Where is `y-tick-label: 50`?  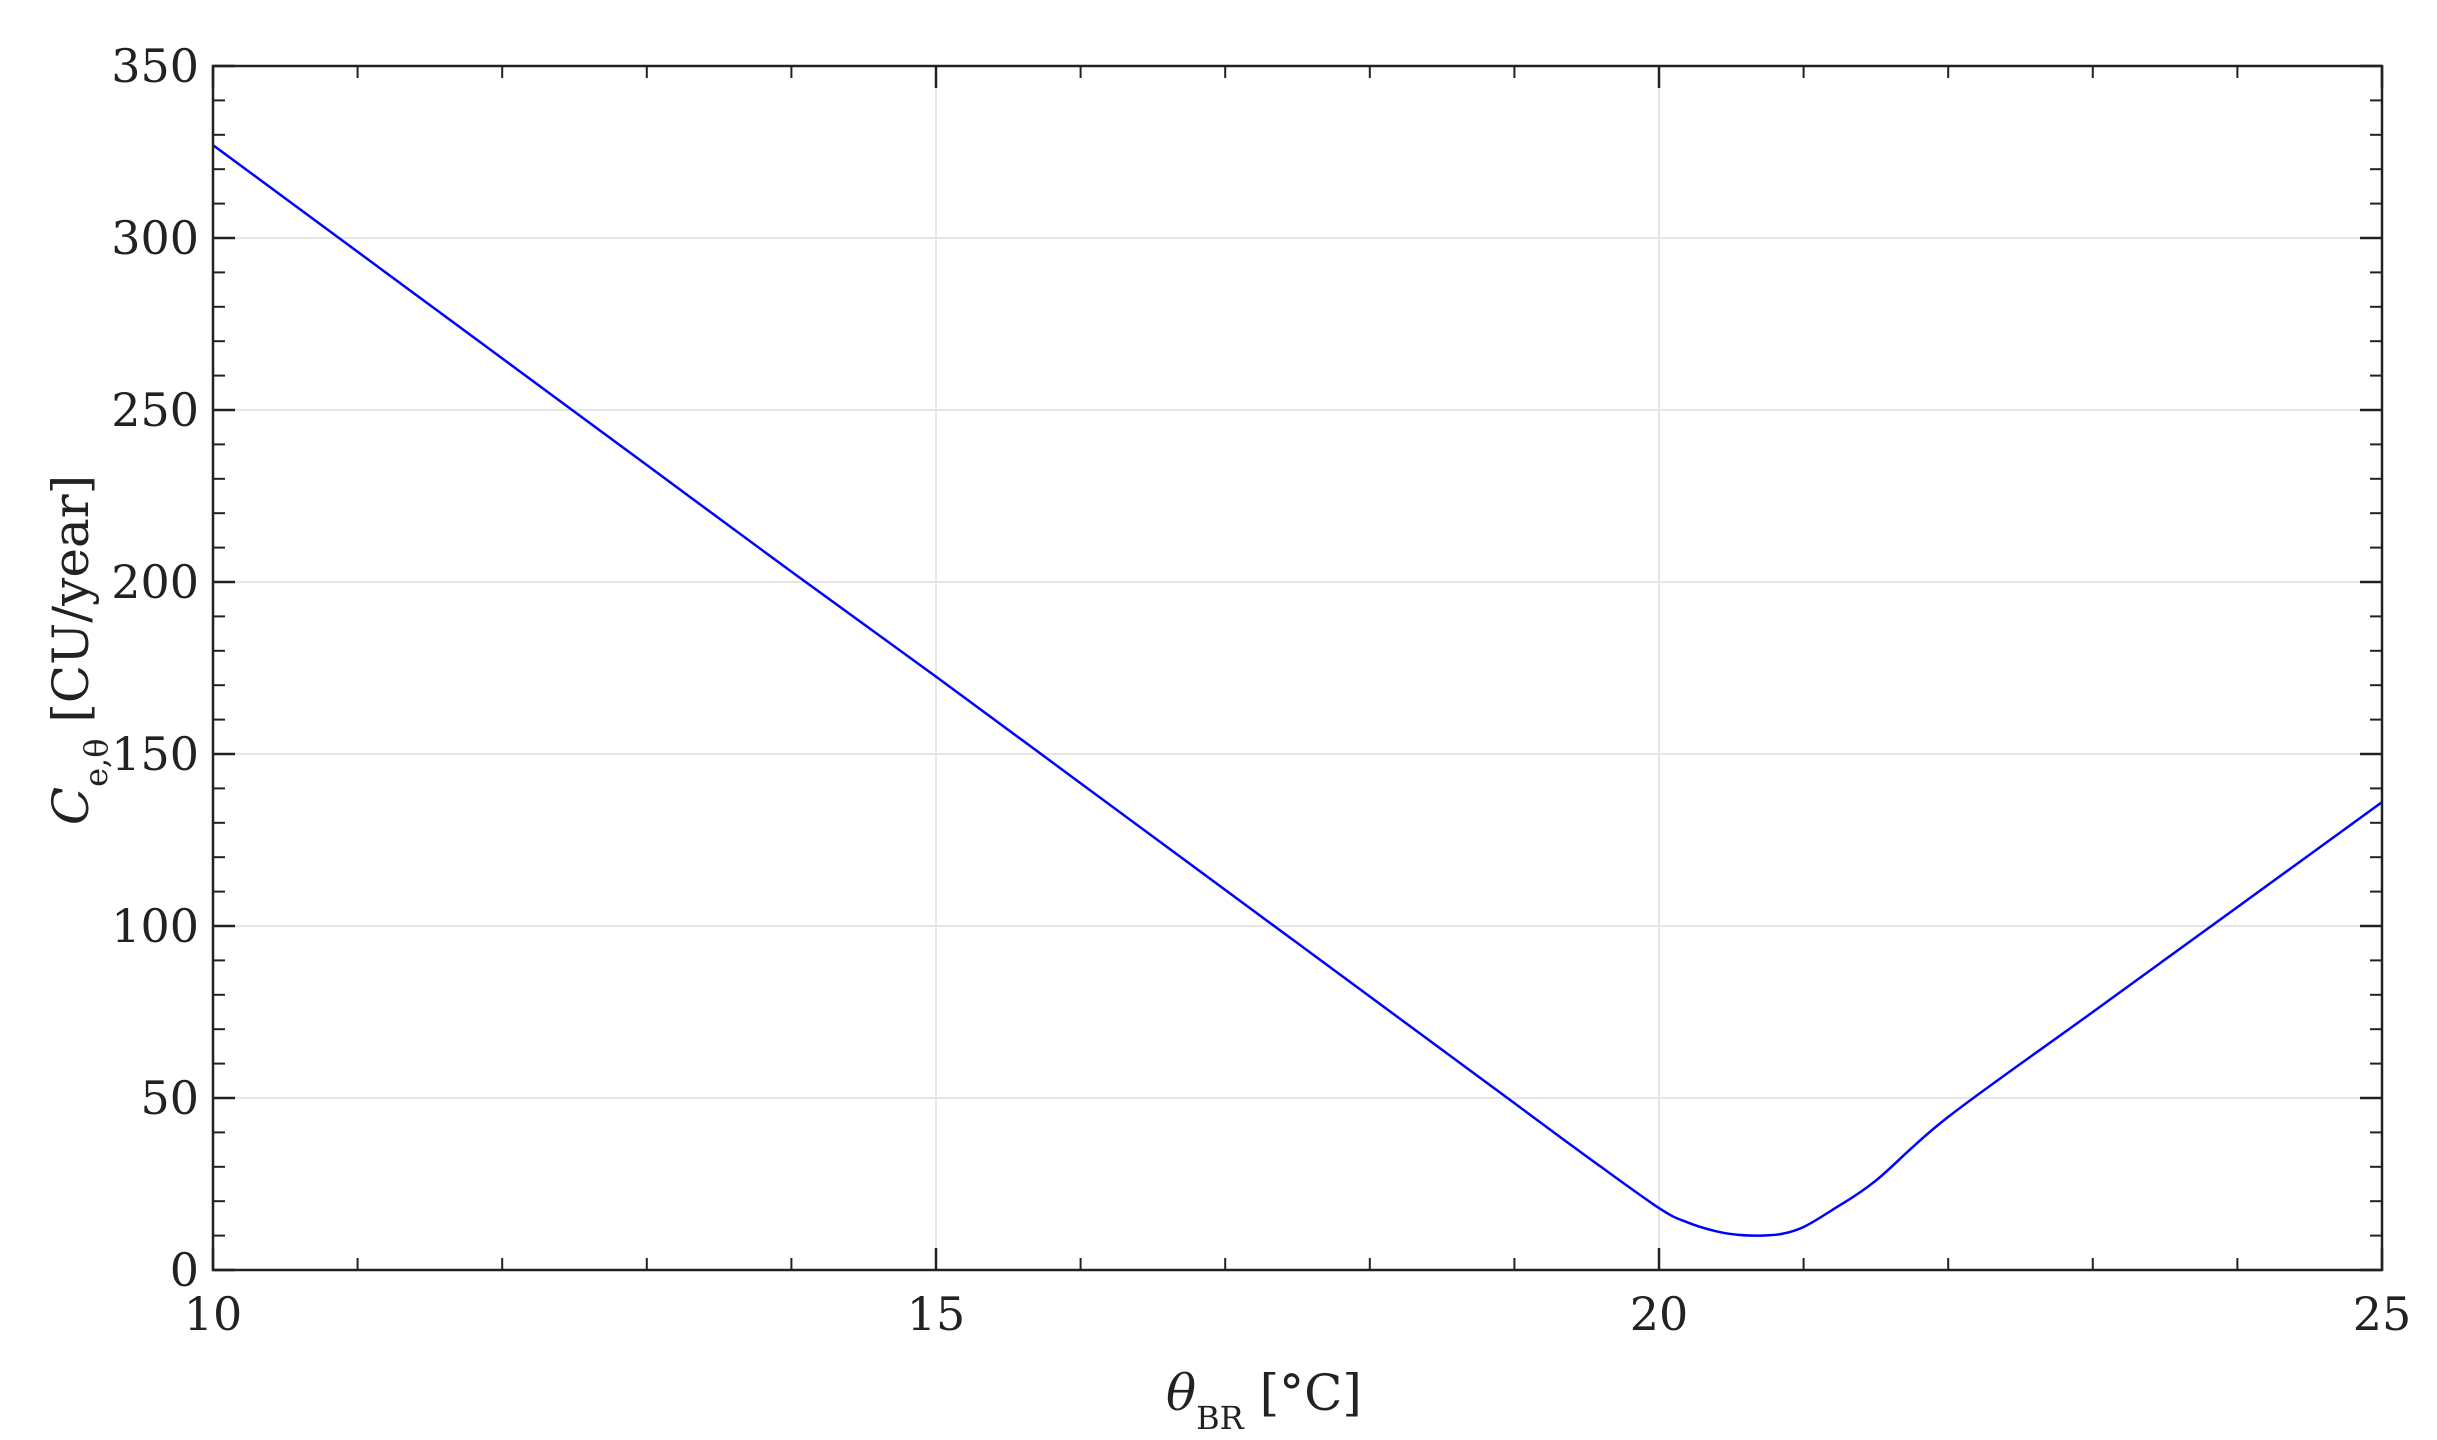
y-tick-label: 50 is located at coordinates (169, 1098).